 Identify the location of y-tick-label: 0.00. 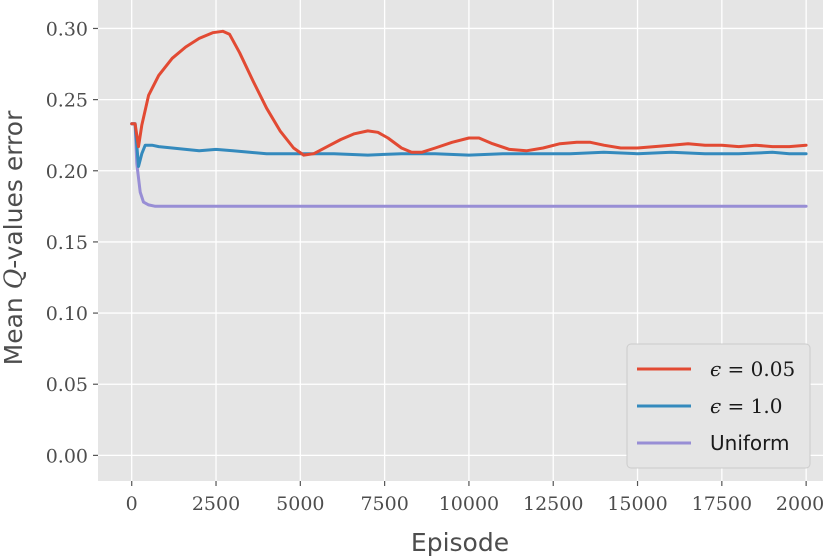
(67, 456).